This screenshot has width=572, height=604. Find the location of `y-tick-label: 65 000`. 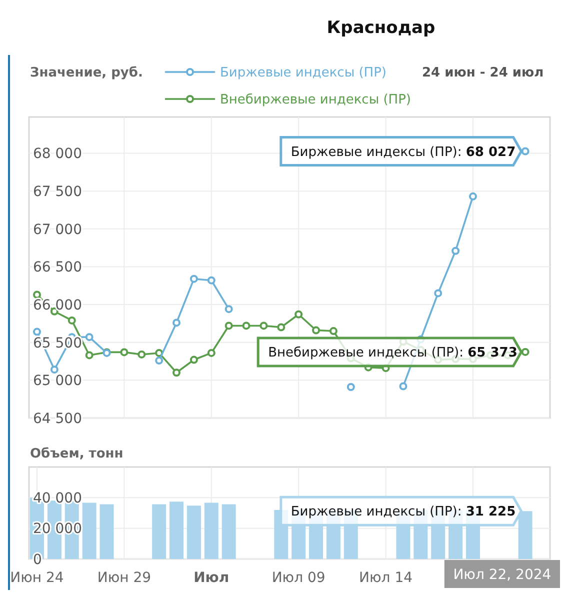

y-tick-label: 65 000 is located at coordinates (57, 381).